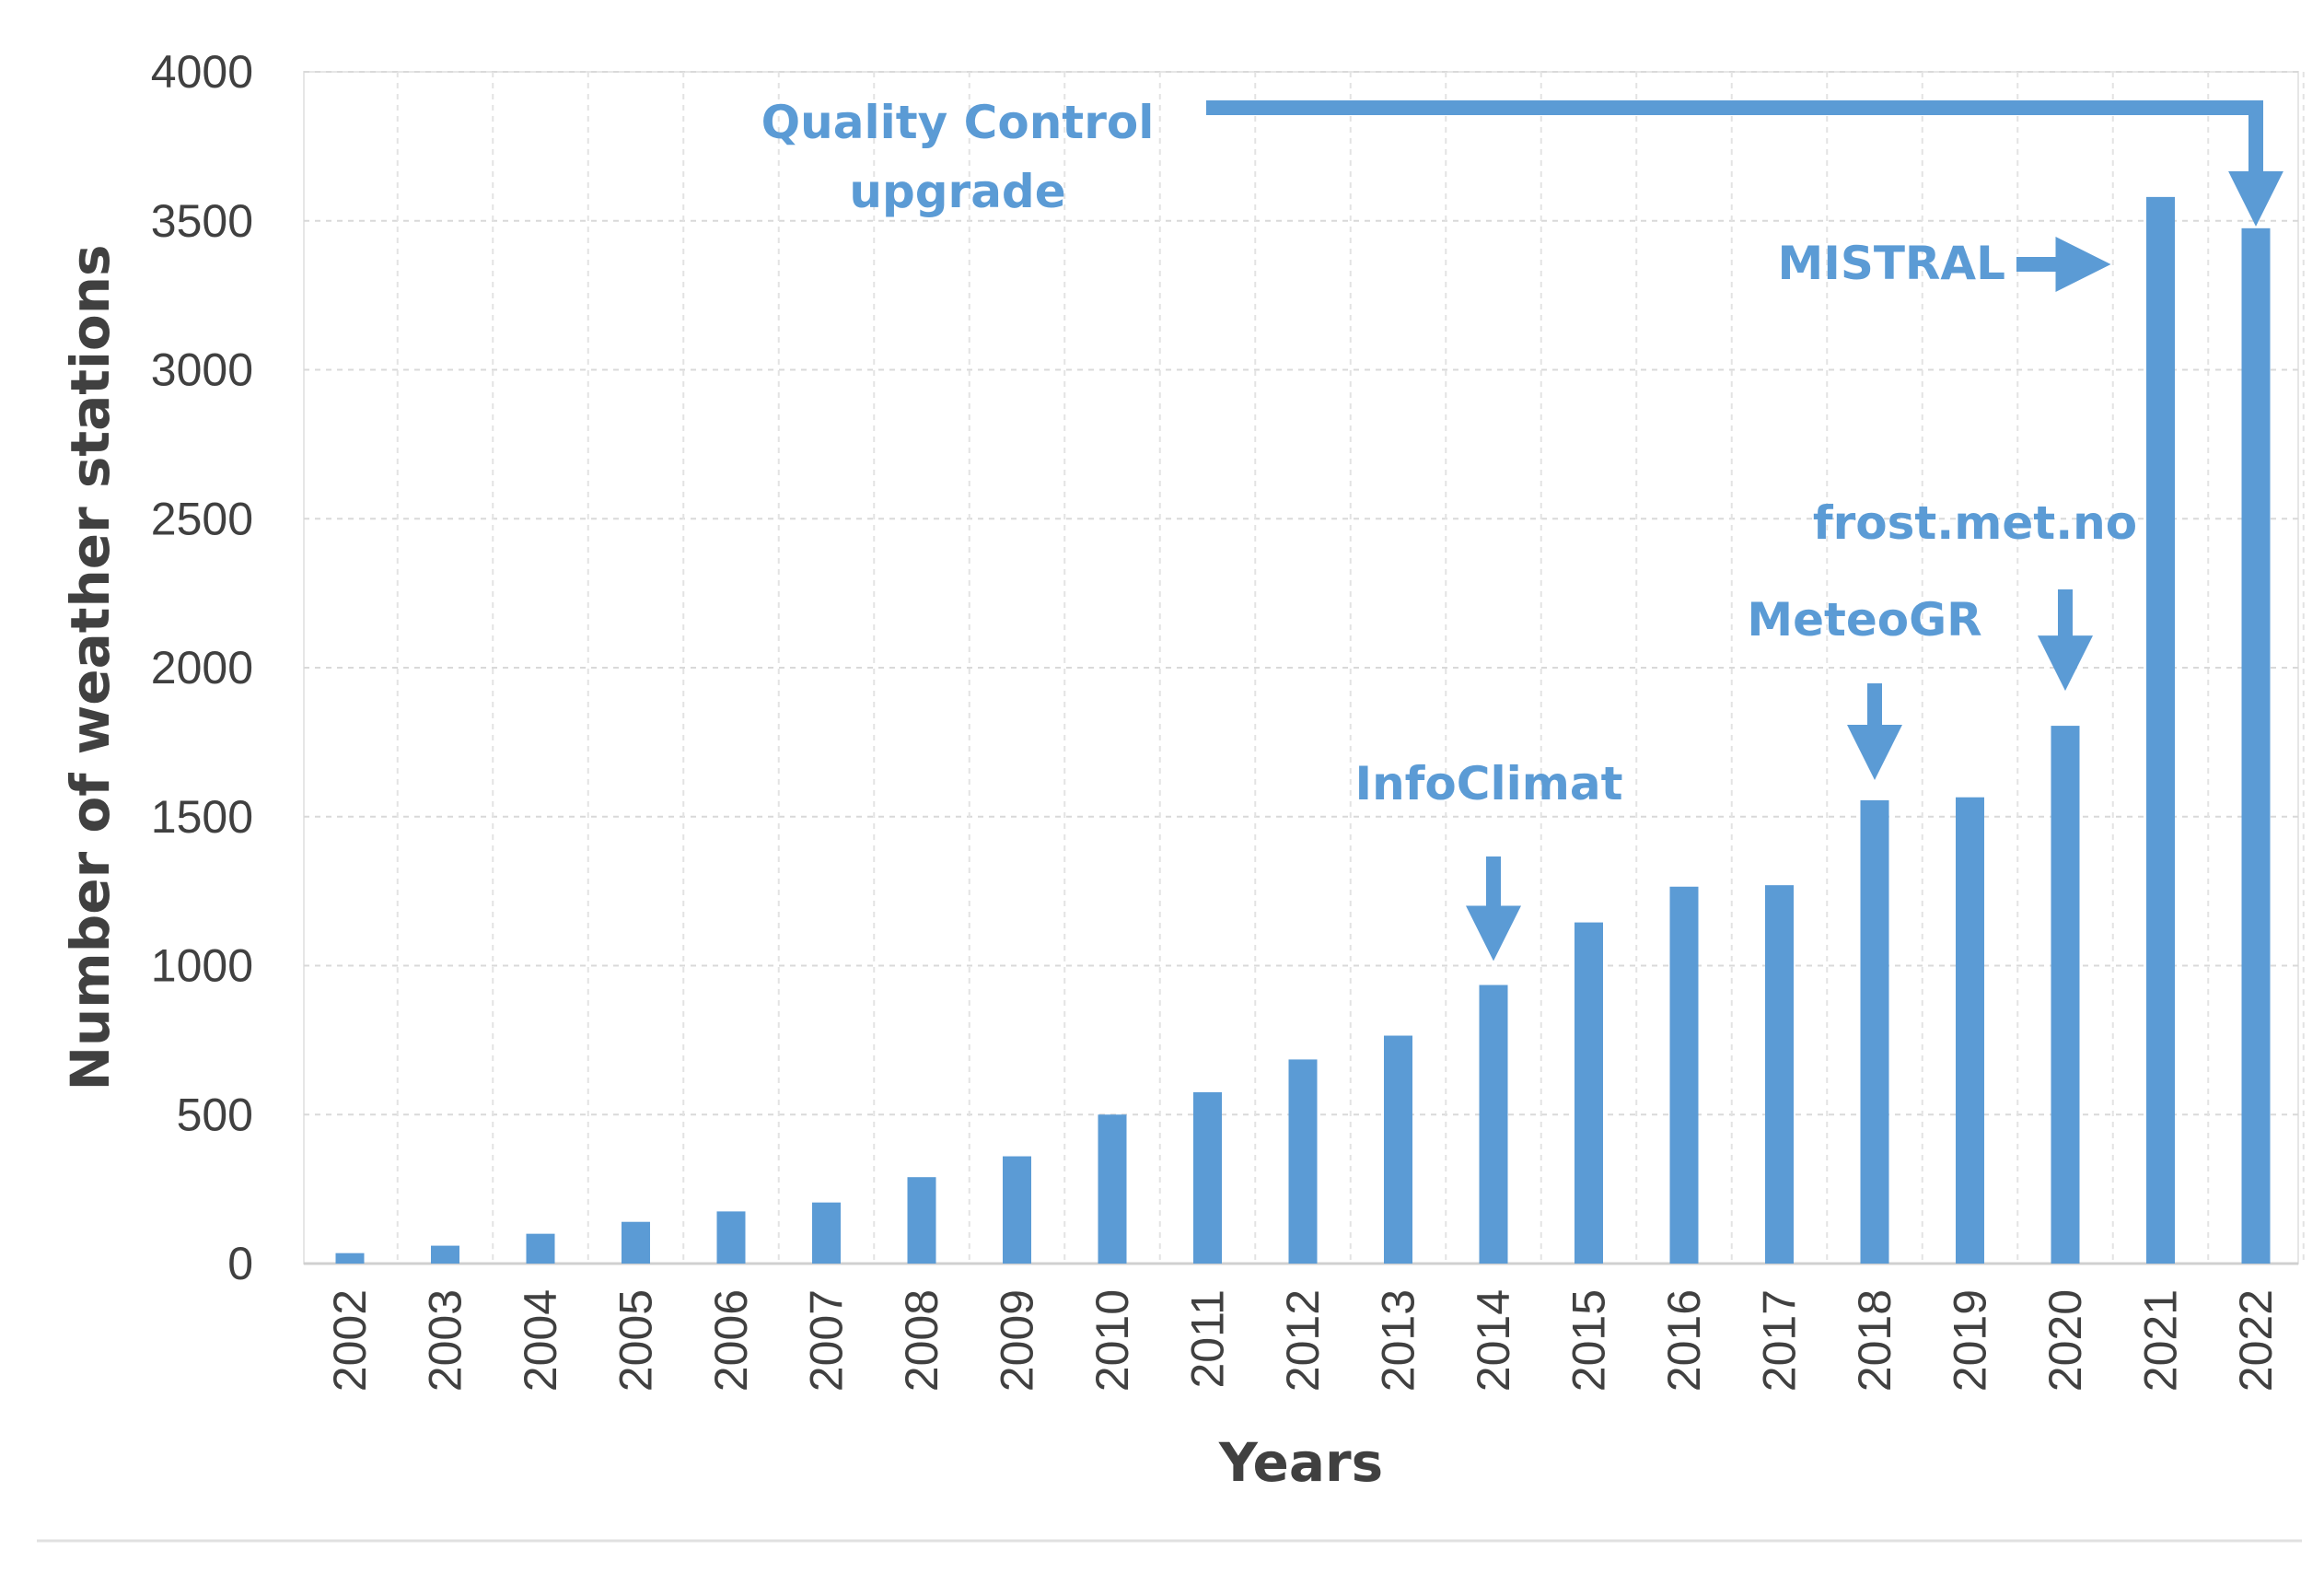 This screenshot has width=2324, height=1573. I want to click on bar-2005, so click(636, 1242).